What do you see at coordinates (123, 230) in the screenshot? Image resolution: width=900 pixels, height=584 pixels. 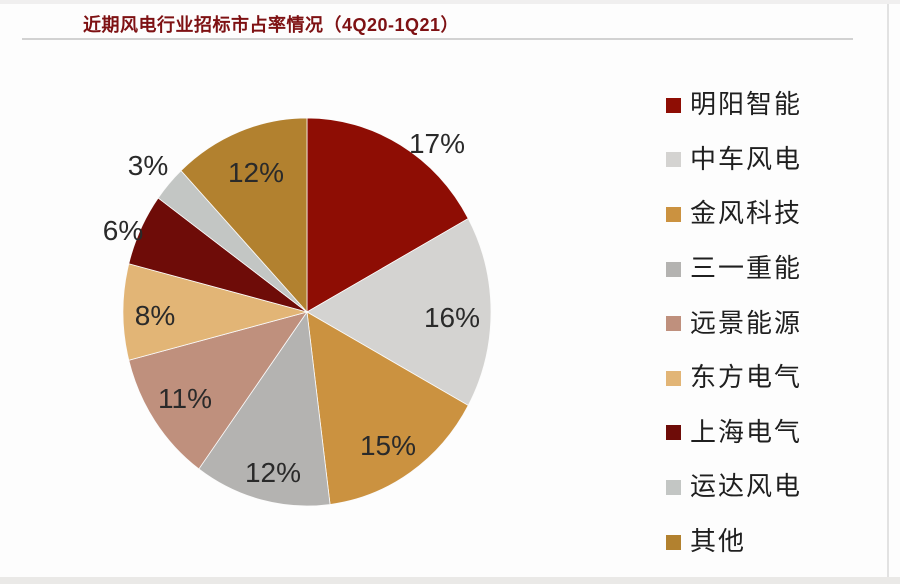 I see `slice-percent-label-6: 6%` at bounding box center [123, 230].